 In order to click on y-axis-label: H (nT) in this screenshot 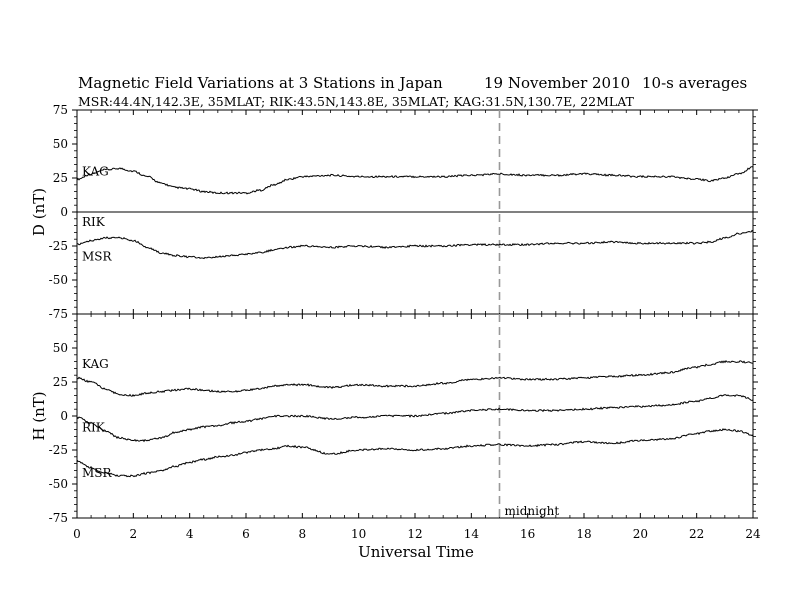, I will do `click(39, 415)`.